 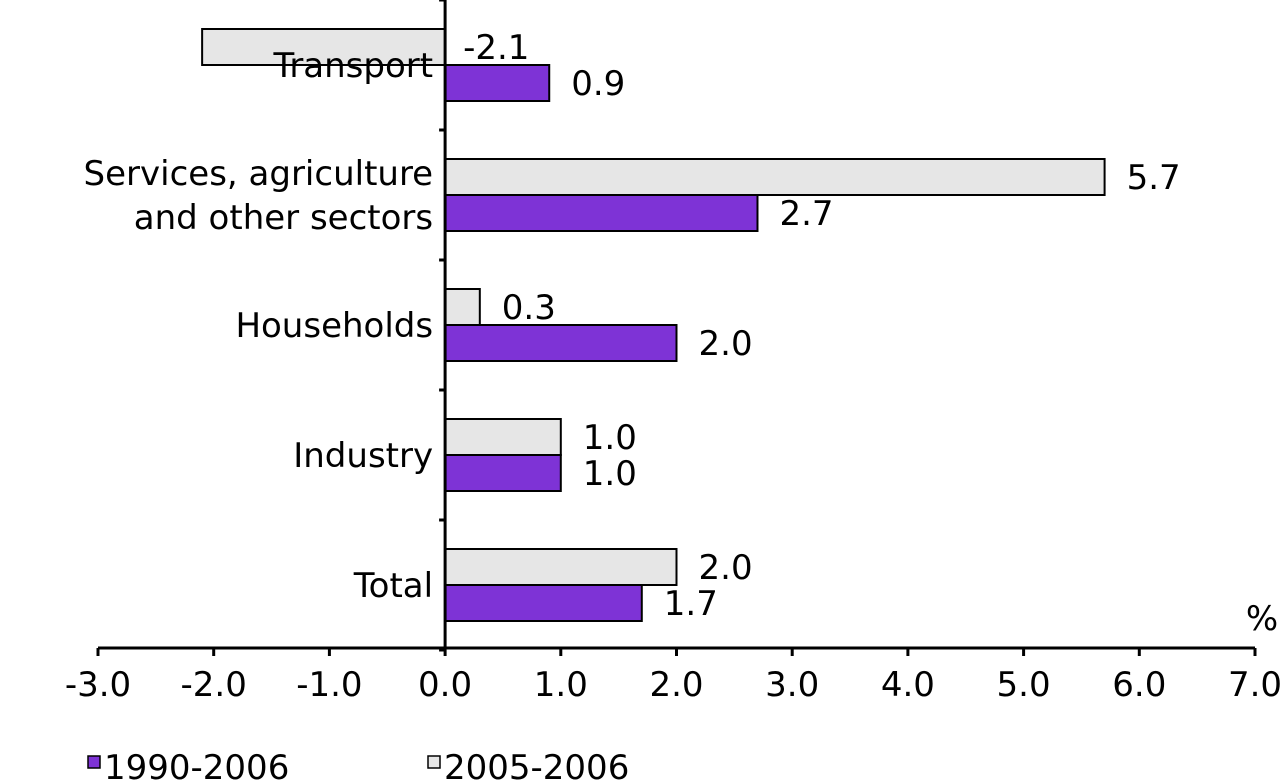 What do you see at coordinates (334, 326) in the screenshot?
I see `category-label-households: Households` at bounding box center [334, 326].